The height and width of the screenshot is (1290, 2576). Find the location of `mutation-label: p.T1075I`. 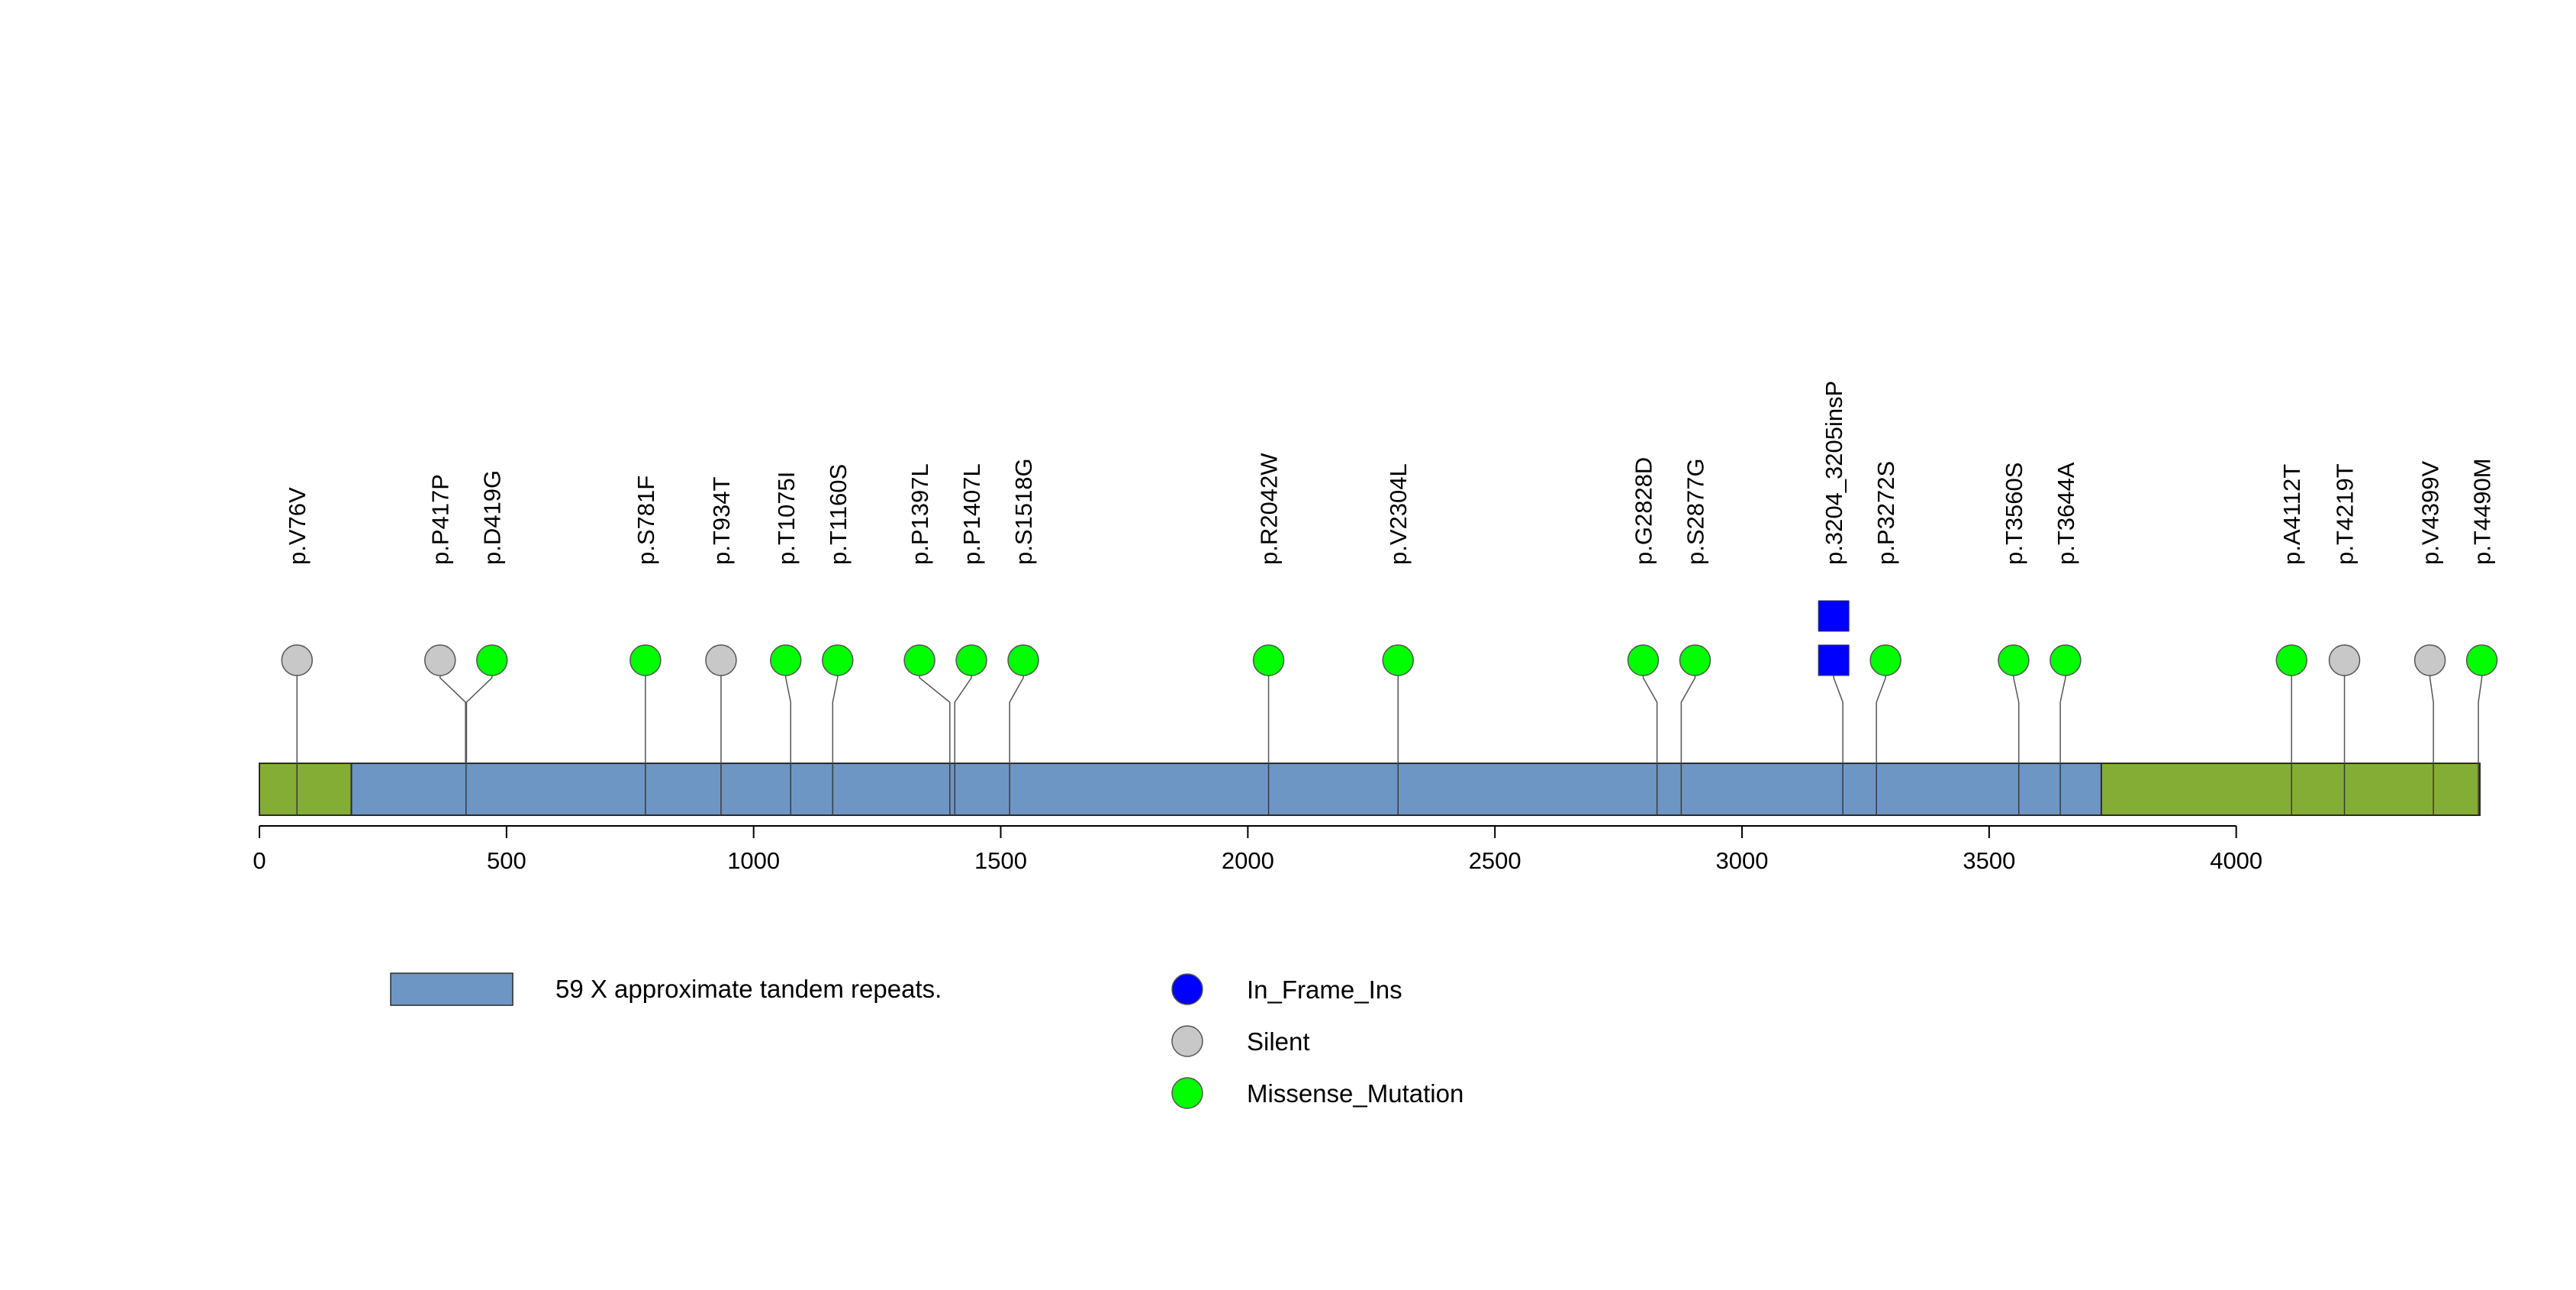

mutation-label: p.T1075I is located at coordinates (786, 518).